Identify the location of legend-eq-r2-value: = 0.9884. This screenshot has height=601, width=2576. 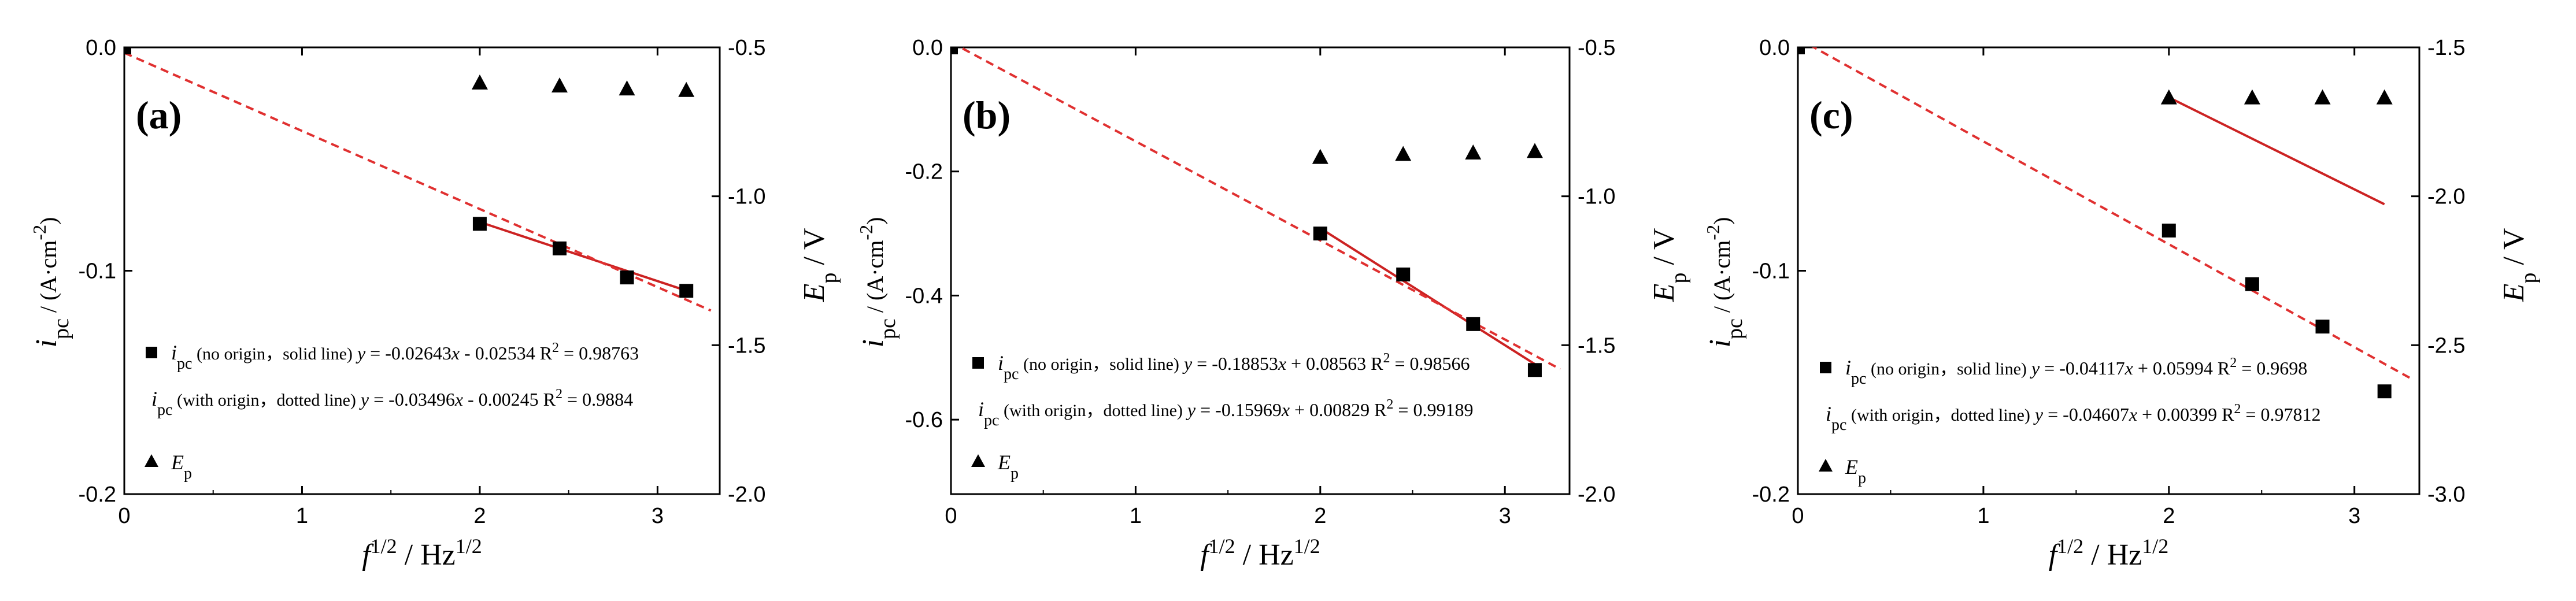
(597, 399).